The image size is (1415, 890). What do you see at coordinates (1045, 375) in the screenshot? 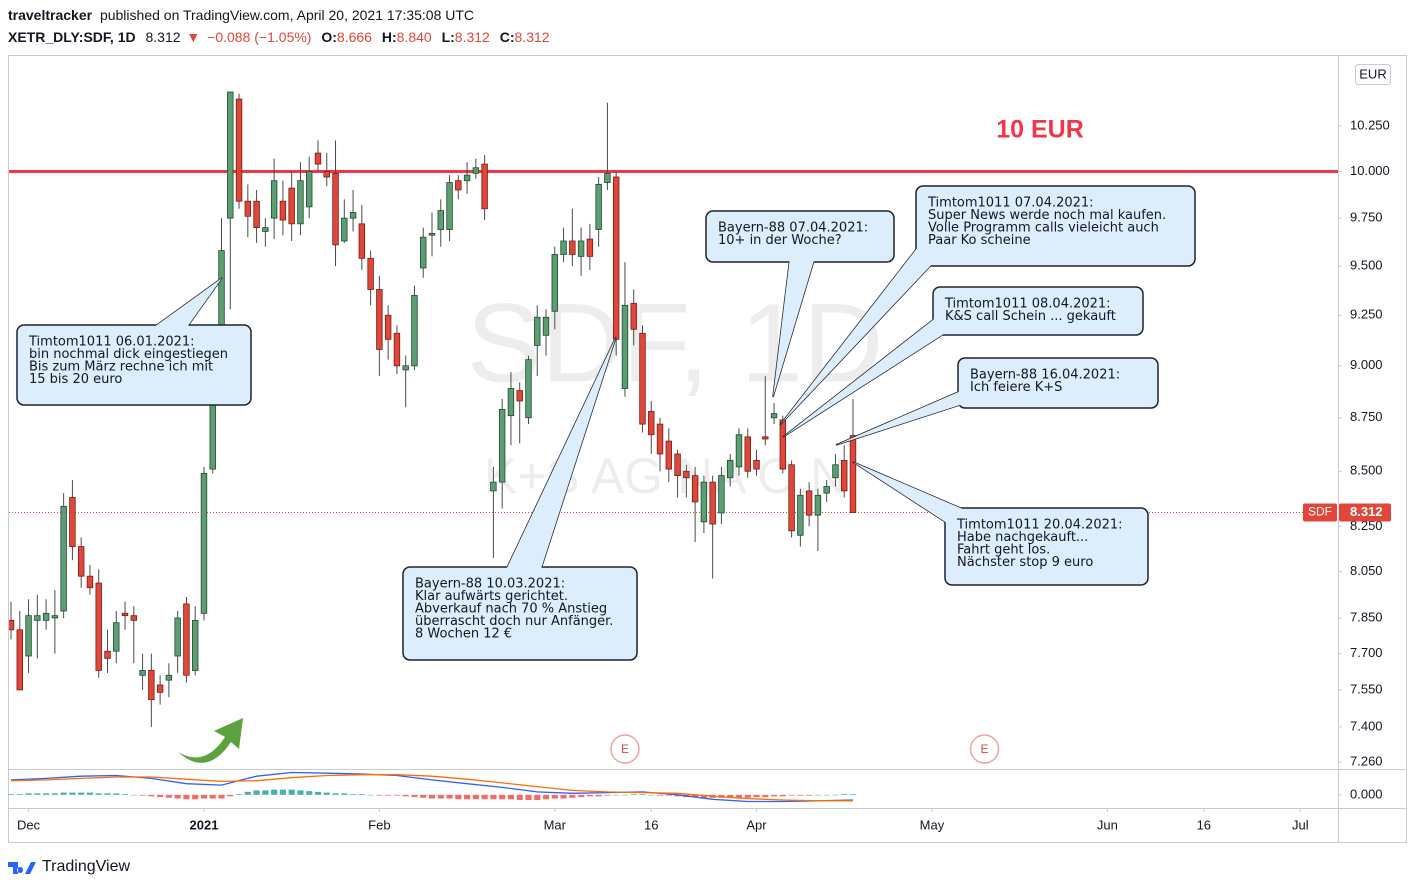
I see `callout-text: Bayern-88 16.04.2021:` at bounding box center [1045, 375].